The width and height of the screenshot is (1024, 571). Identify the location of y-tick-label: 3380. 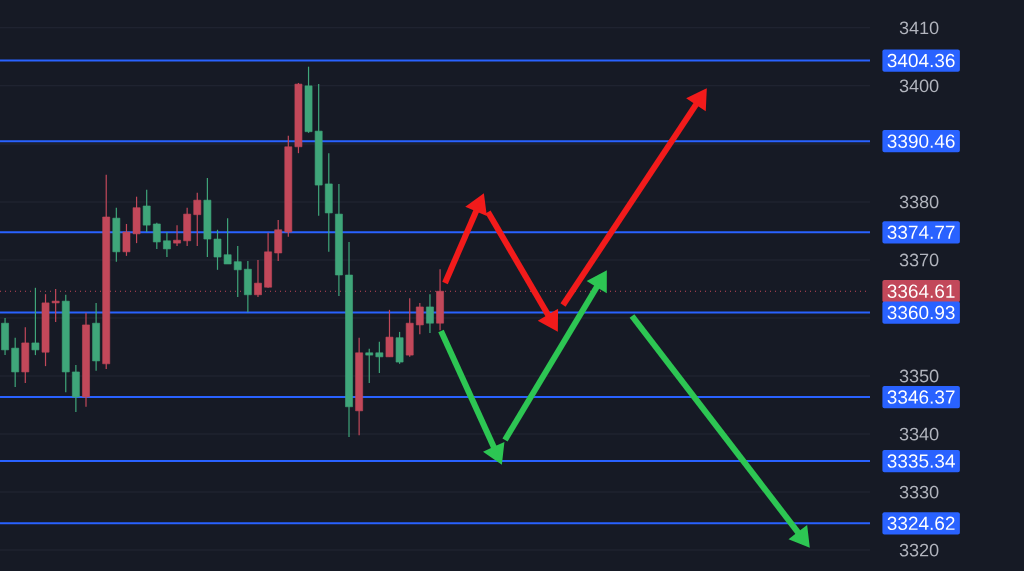
(919, 202).